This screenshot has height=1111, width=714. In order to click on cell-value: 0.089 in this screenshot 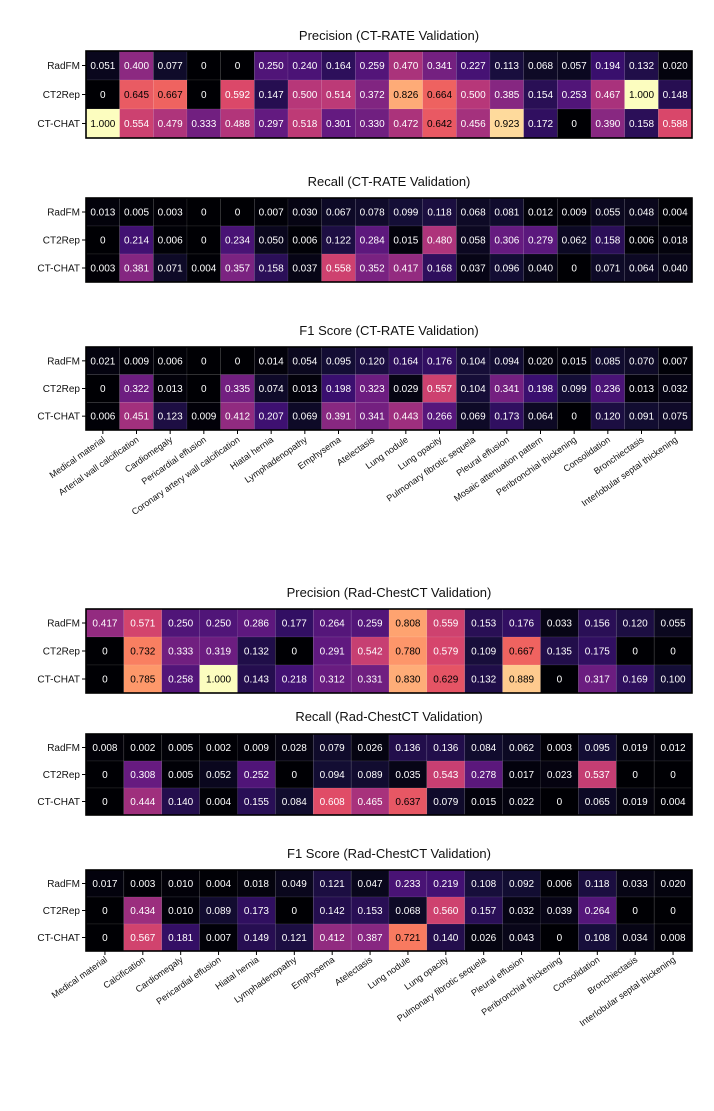, I will do `click(218, 911)`.